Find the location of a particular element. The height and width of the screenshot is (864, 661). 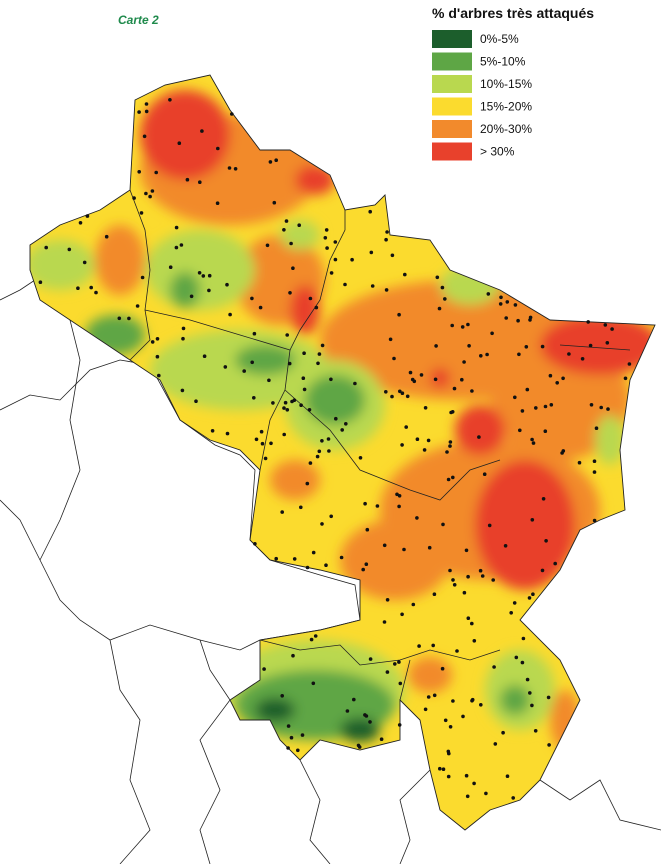

legend-label: 20%-30% is located at coordinates (506, 129).